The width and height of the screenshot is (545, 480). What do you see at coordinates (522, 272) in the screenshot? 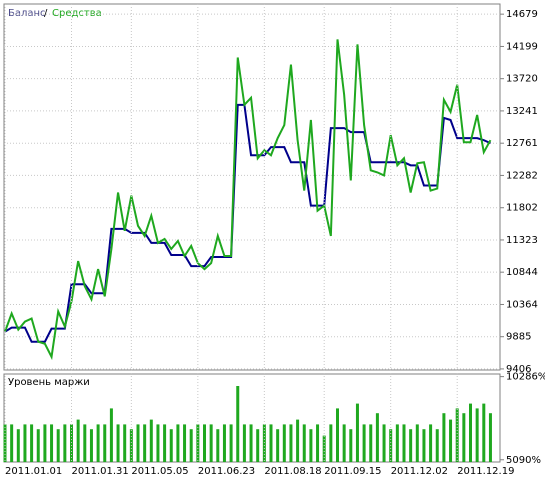
I see `y-tick-label: 10844` at bounding box center [522, 272].